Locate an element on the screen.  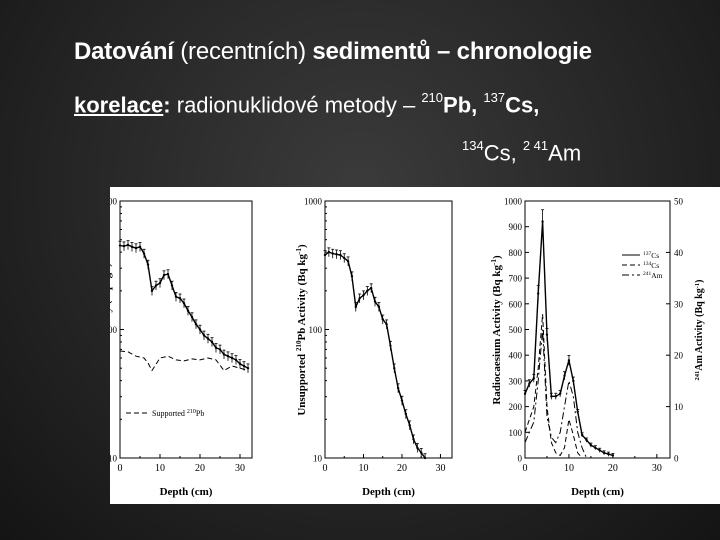
cs137-label: Cs, is located at coordinates (522, 105).